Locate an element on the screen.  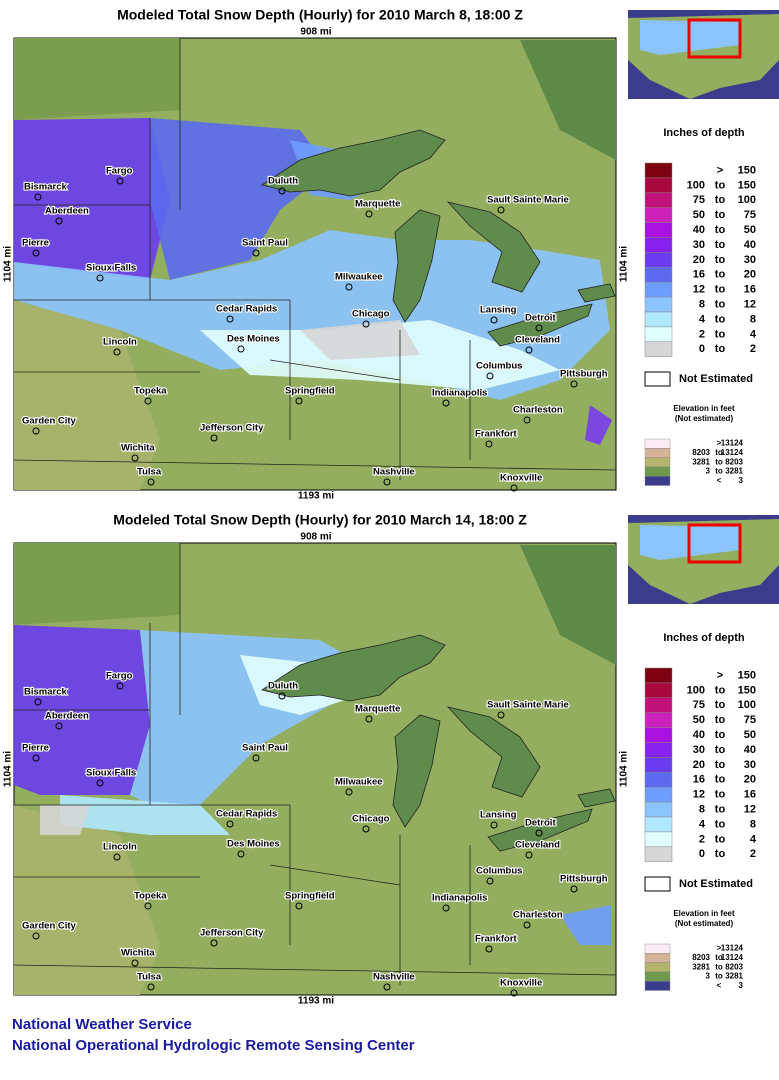
legend-label: Elevation in feet is located at coordinates (704, 408).